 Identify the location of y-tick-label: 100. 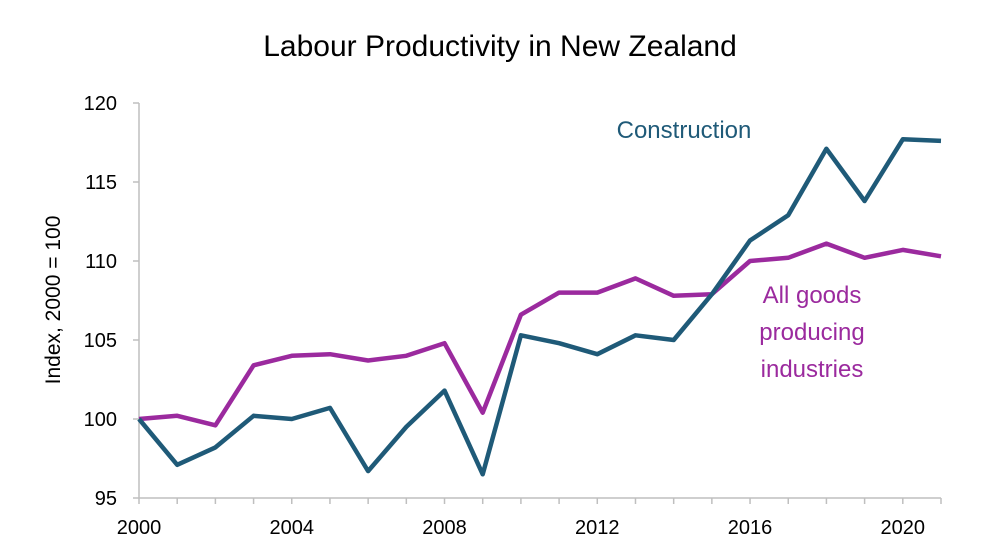
(100, 420).